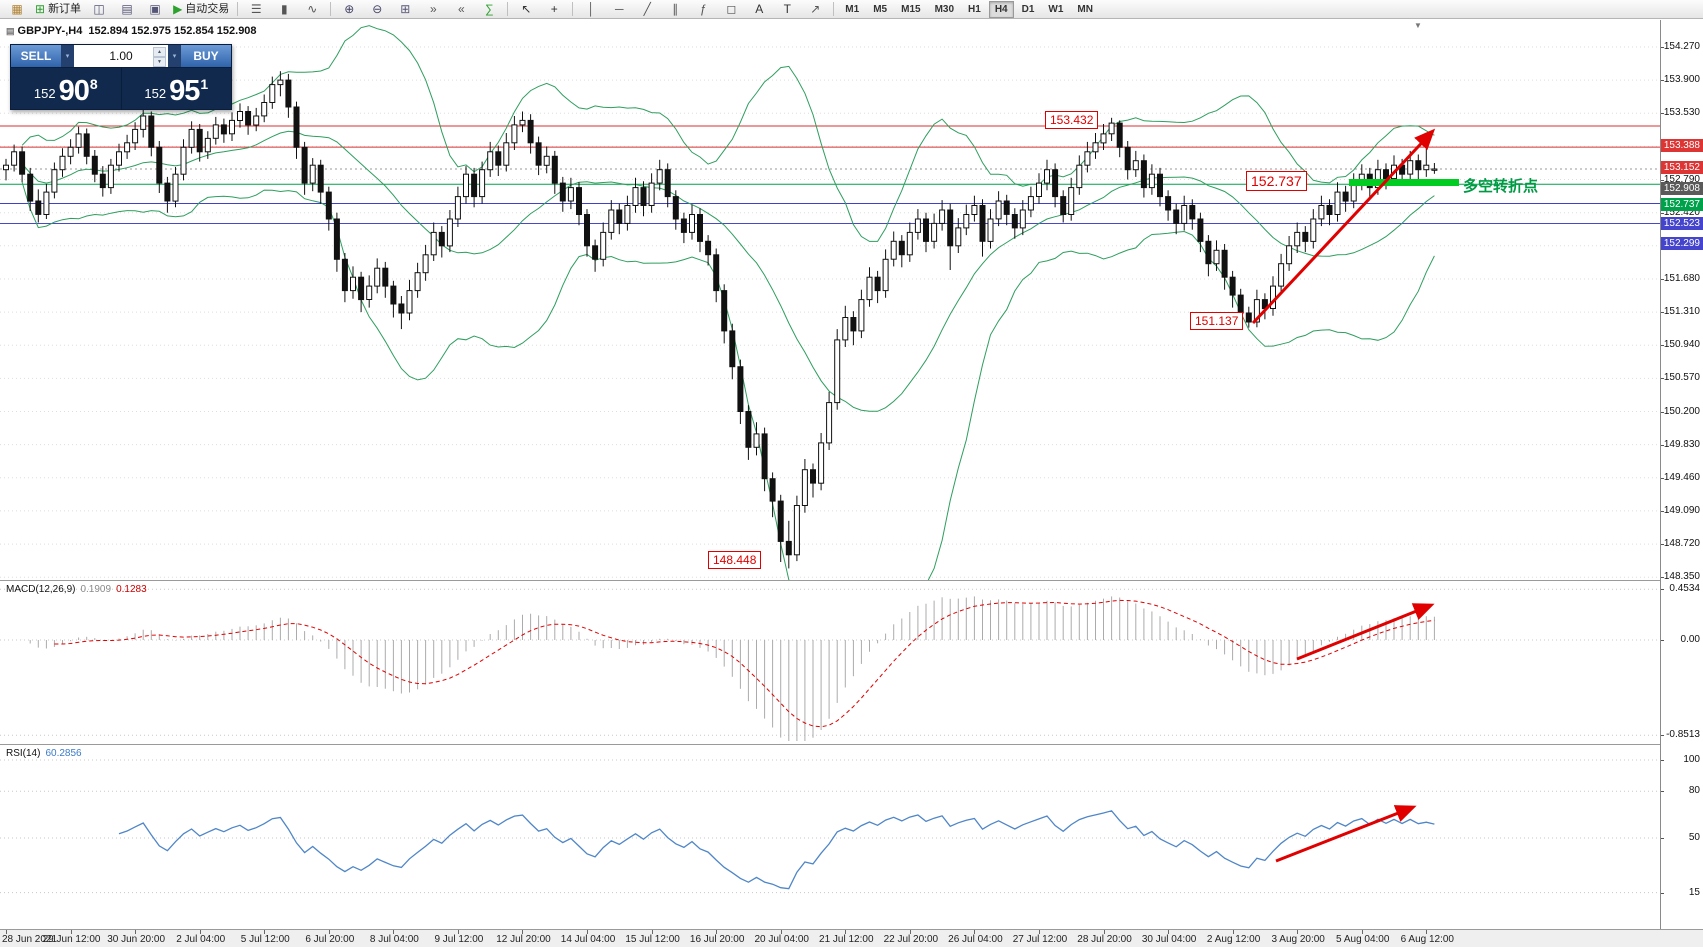 This screenshot has width=1703, height=947. Describe the element at coordinates (735, 560) in the screenshot. I see `price-annotation: 148.448` at that location.